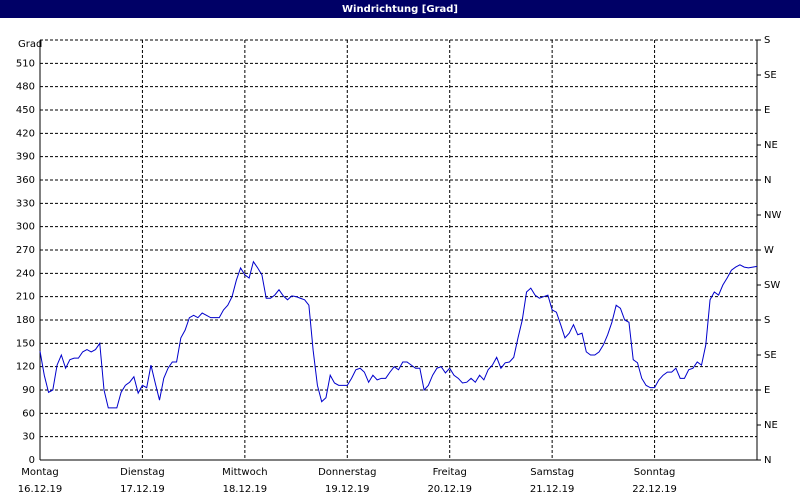 The width and height of the screenshot is (800, 500). Describe the element at coordinates (40, 489) in the screenshot. I see `x-tick-label: 16.12.19` at that location.